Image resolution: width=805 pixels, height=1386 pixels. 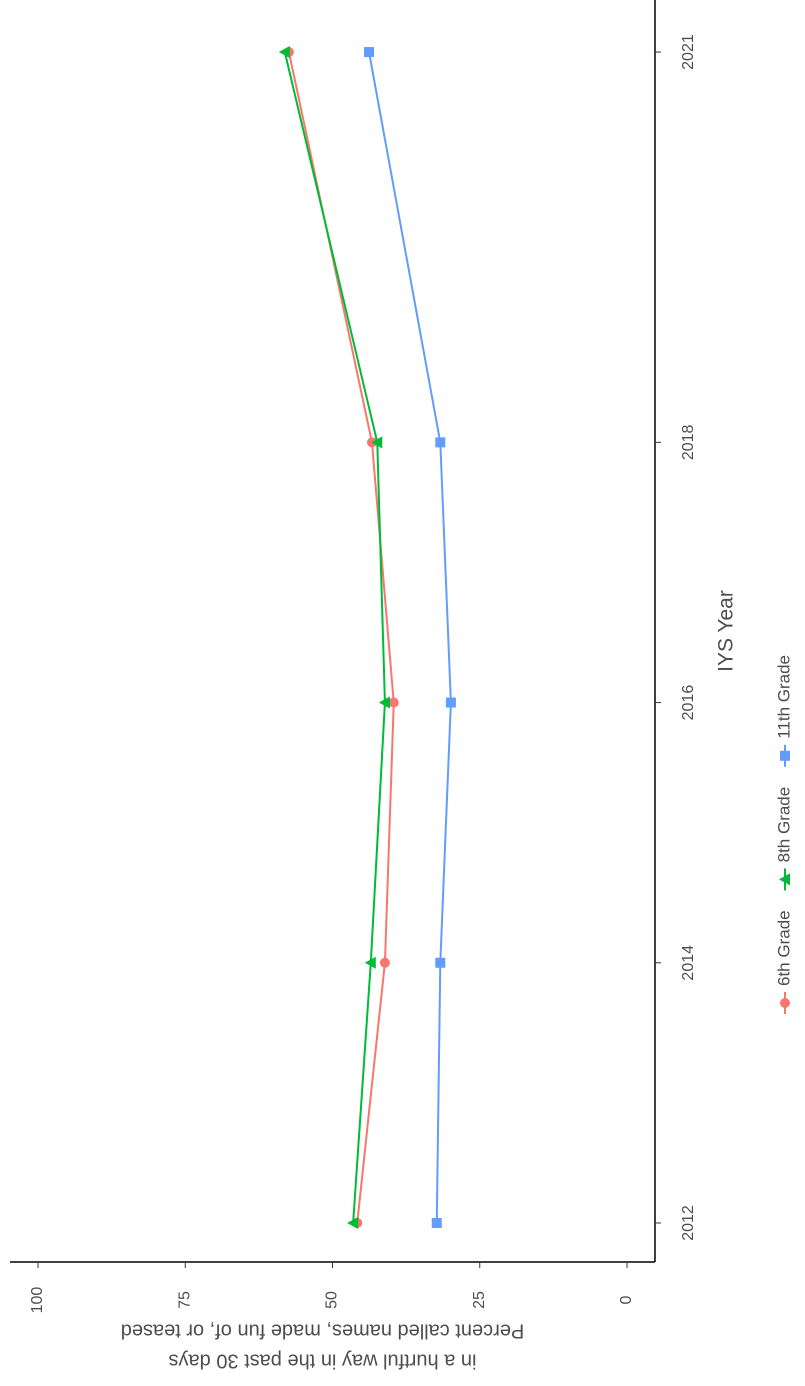 I want to click on y-tick-label: 25, so click(x=479, y=1300).